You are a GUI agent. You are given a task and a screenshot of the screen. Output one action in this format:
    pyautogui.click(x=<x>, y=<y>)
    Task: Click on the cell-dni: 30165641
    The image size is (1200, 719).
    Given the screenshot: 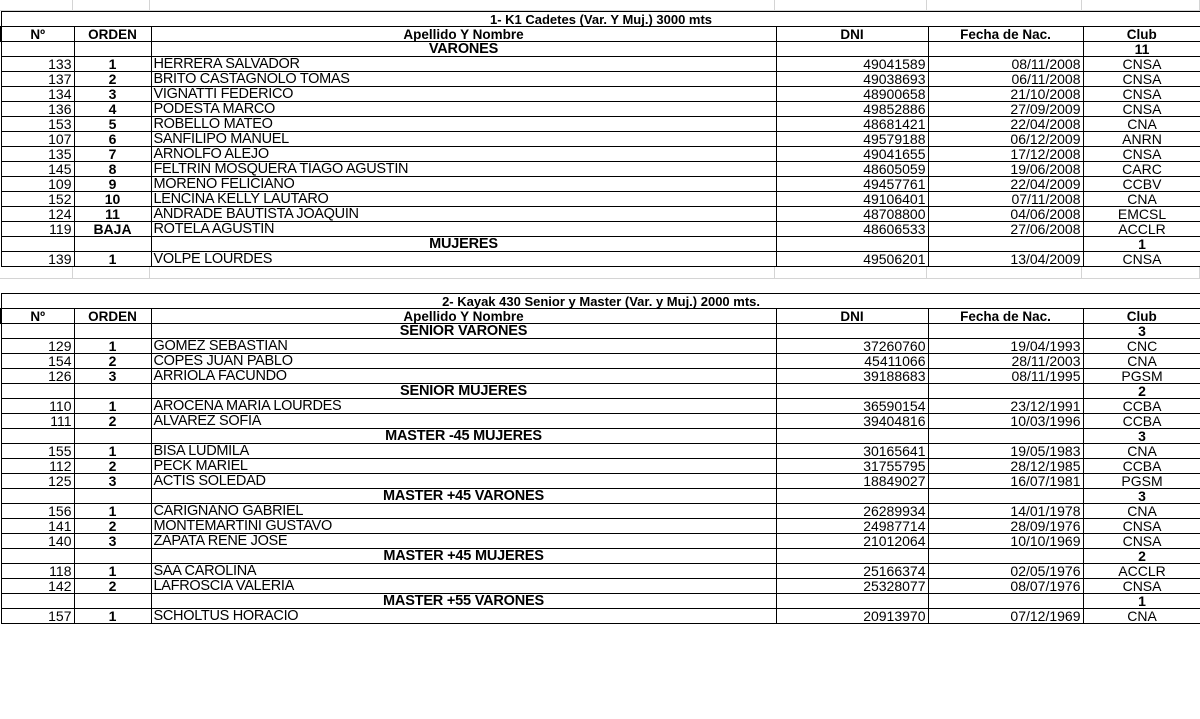 What is the action you would take?
    pyautogui.click(x=852, y=451)
    